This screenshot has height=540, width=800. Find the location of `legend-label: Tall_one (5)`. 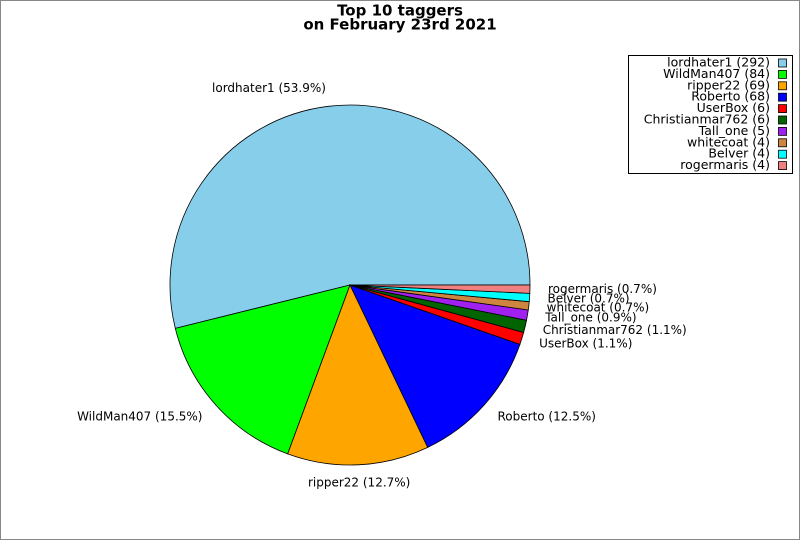

legend-label: Tall_one (5) is located at coordinates (734, 130).